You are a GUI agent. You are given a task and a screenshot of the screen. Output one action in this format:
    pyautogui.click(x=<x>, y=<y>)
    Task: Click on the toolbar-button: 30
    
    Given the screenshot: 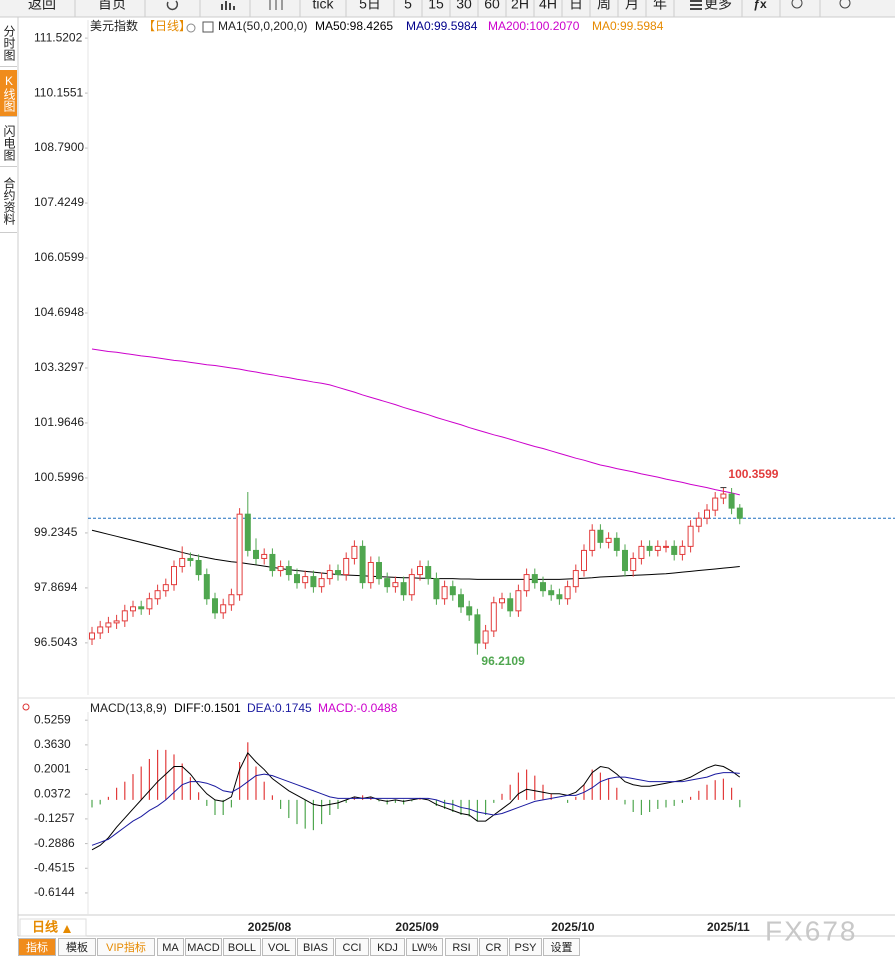 What is the action you would take?
    pyautogui.click(x=464, y=6)
    